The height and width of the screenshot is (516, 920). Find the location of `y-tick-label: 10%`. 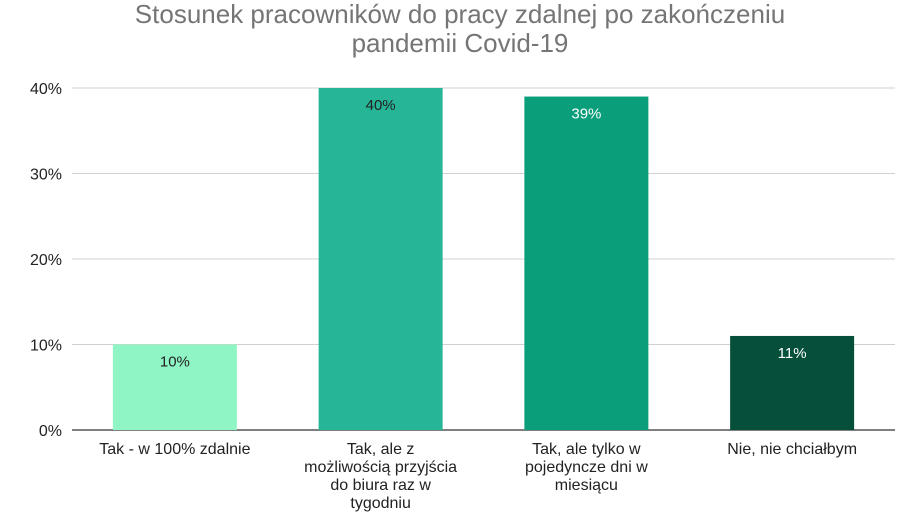

y-tick-label: 10% is located at coordinates (46, 346).